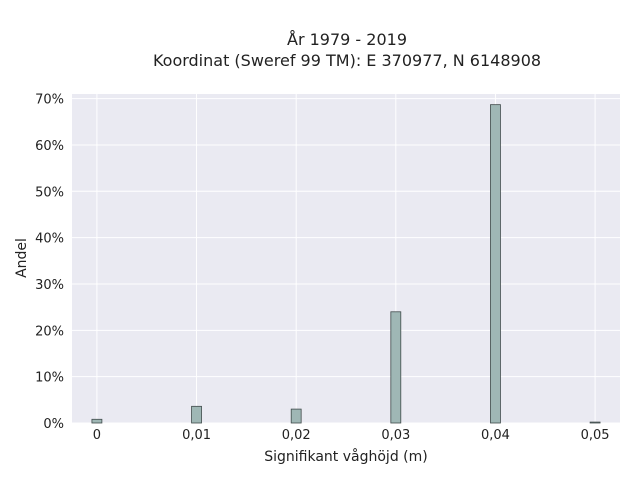  I want to click on y-tick-label: 10%, so click(49, 378).